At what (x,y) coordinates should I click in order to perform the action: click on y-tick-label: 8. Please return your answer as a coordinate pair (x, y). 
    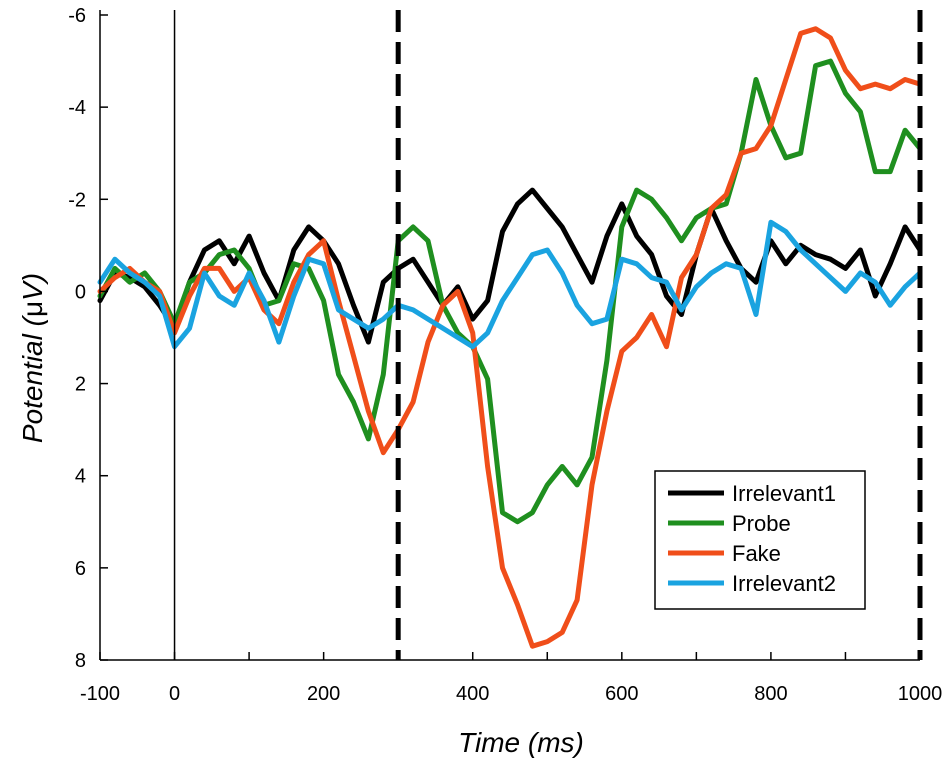
    Looking at the image, I should click on (80, 661).